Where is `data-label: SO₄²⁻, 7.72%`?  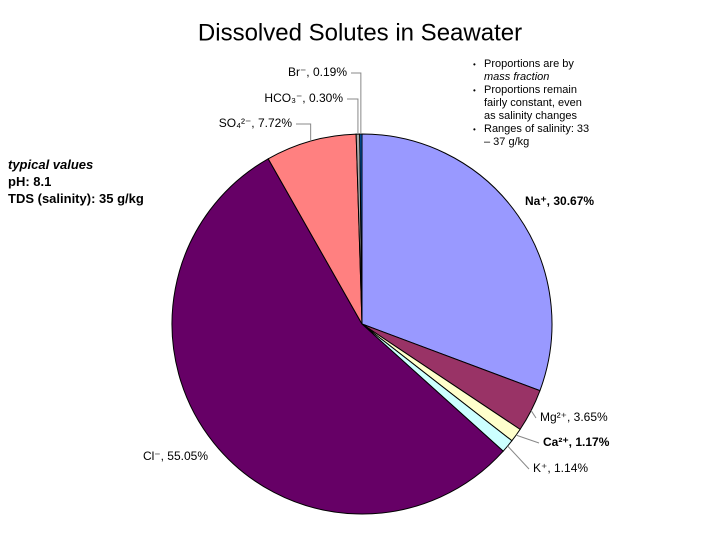 data-label: SO₄²⁻, 7.72% is located at coordinates (256, 123).